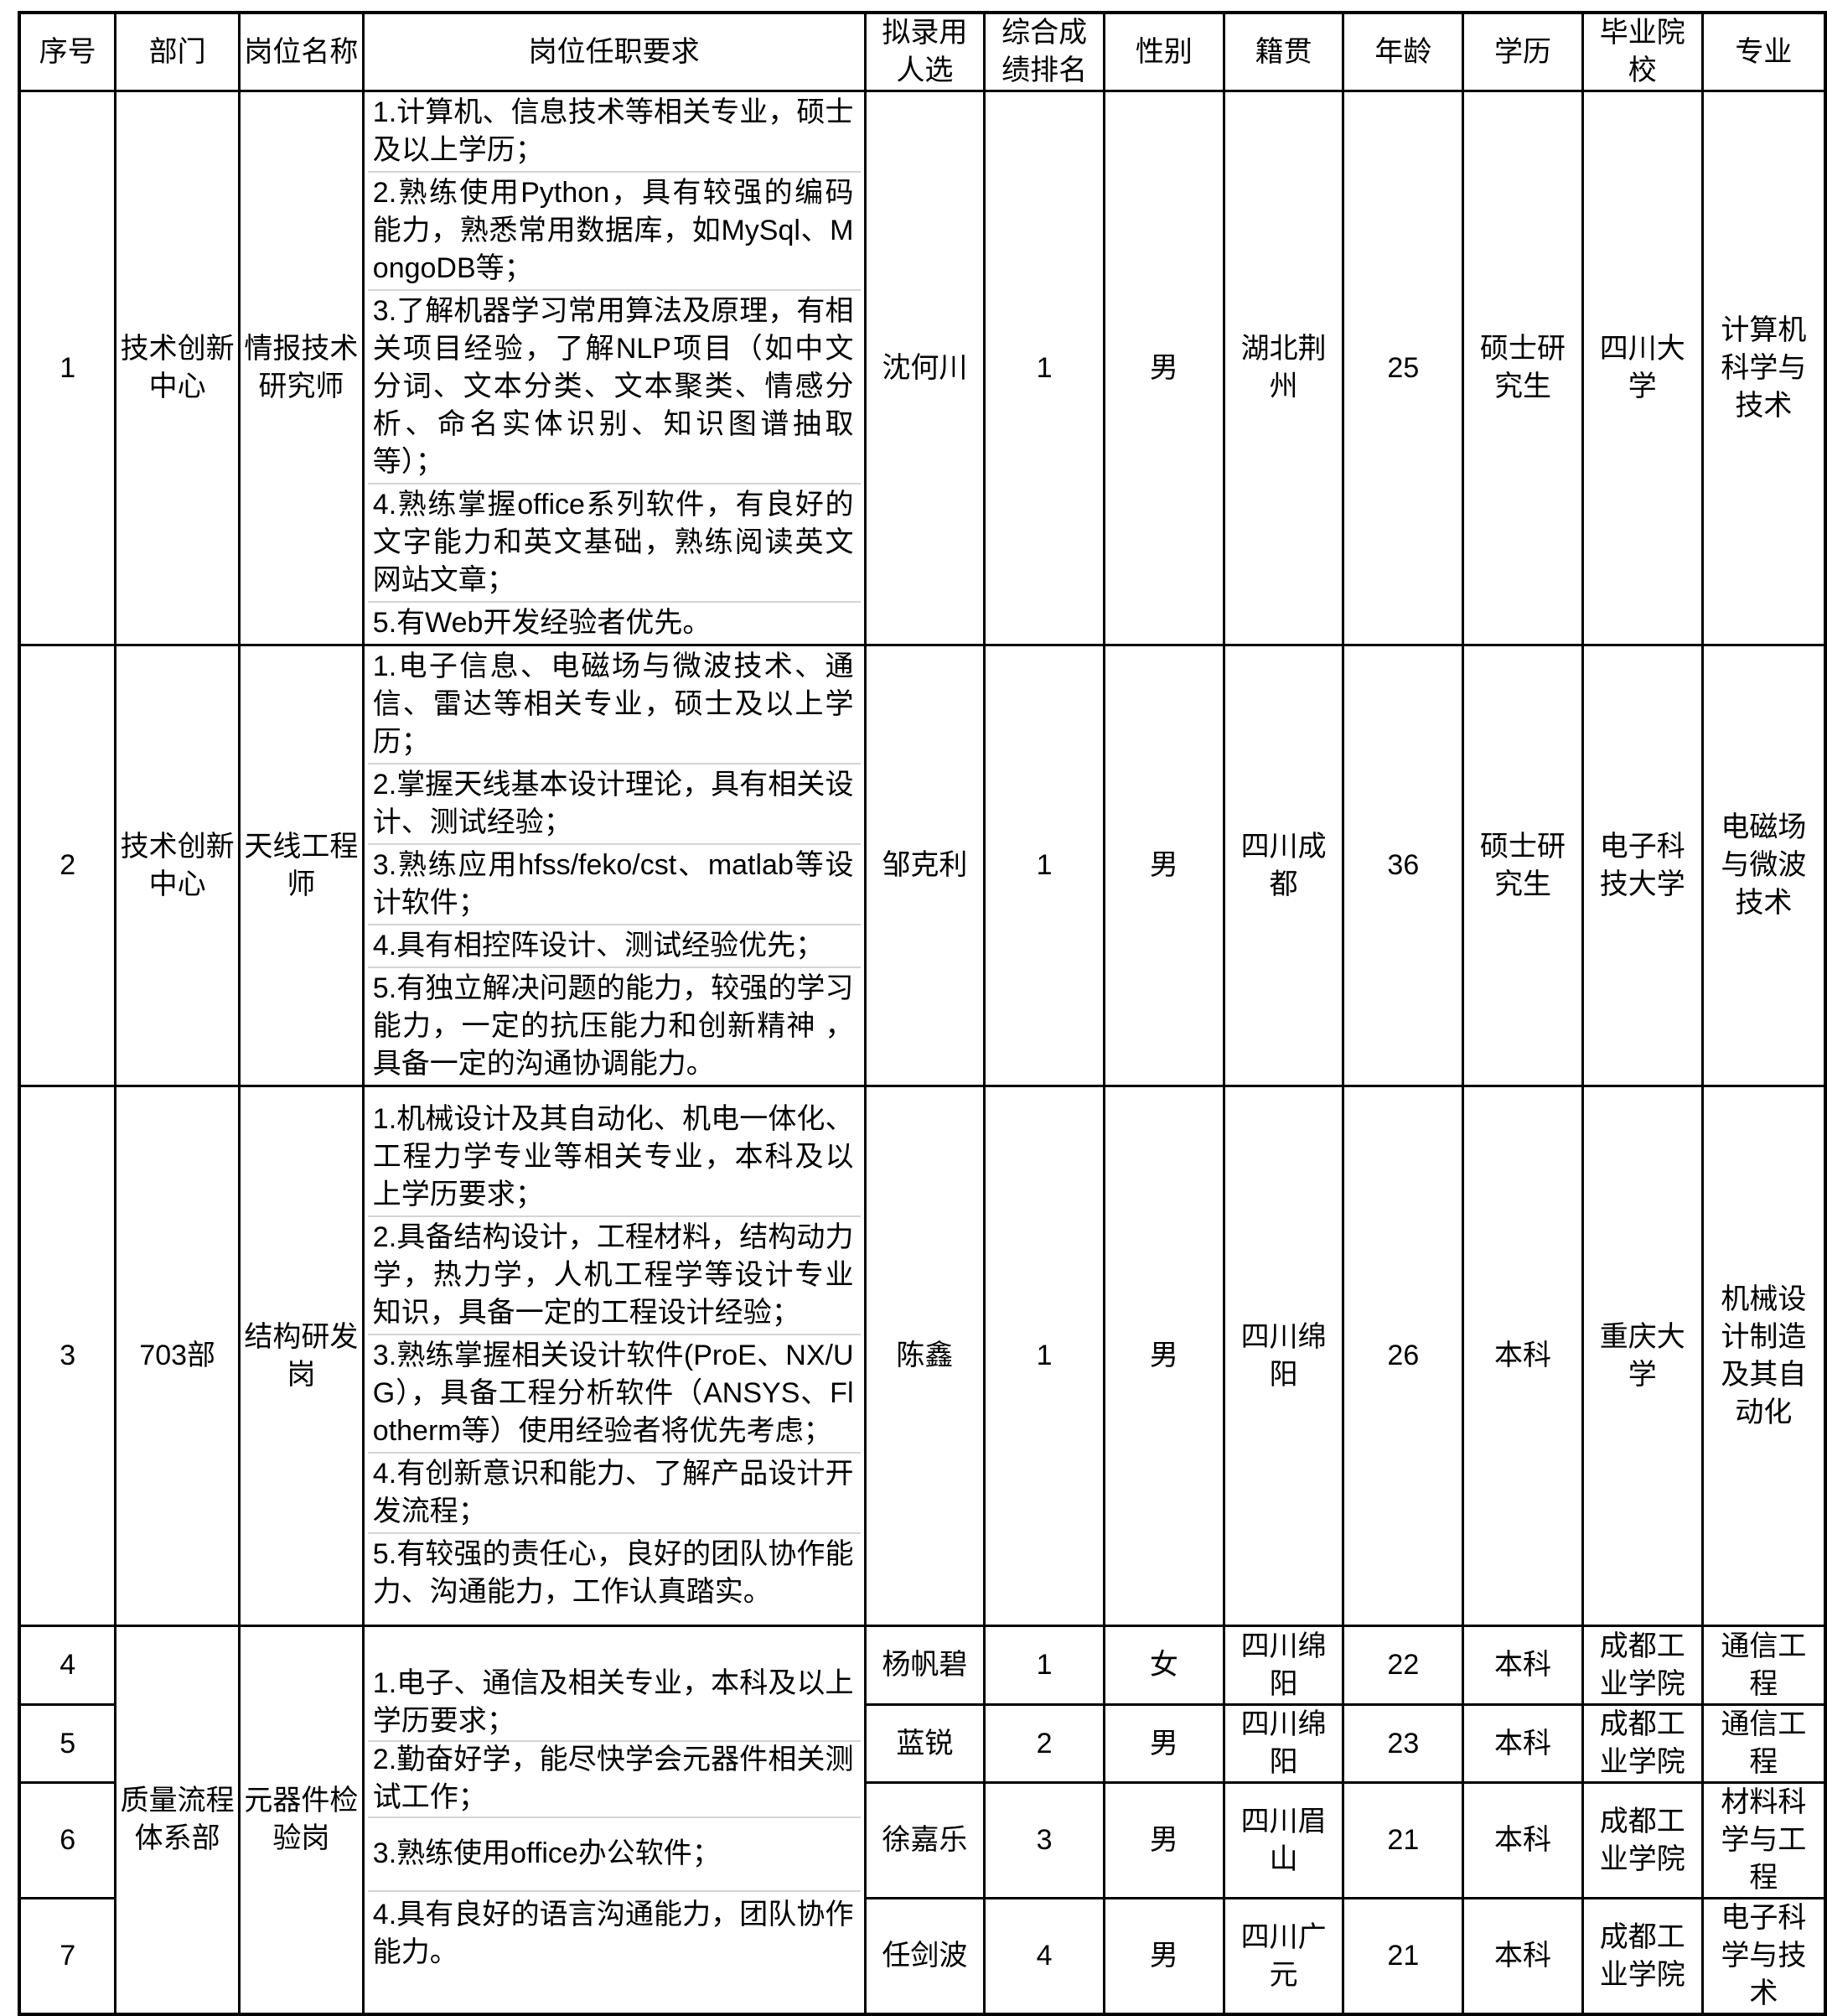 The image size is (1827, 2016). Describe the element at coordinates (67, 52) in the screenshot. I see `header-seq: 序号` at that location.